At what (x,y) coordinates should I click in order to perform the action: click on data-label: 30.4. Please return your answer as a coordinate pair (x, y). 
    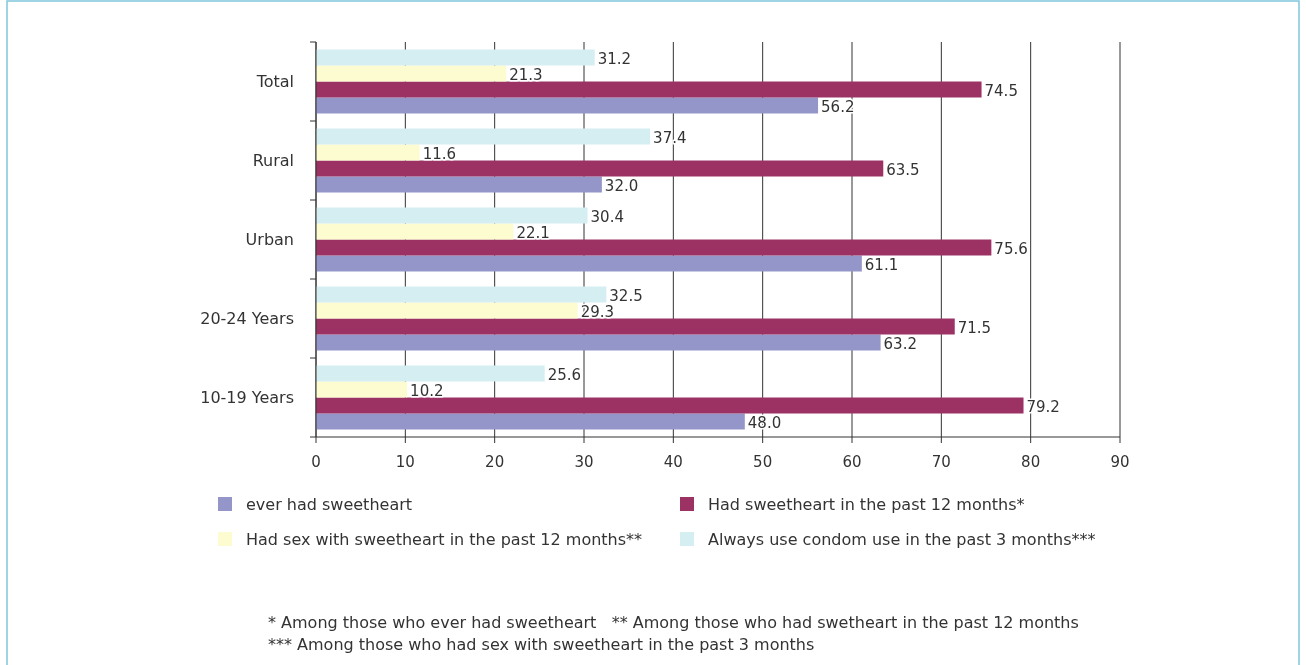
    Looking at the image, I should click on (607, 216).